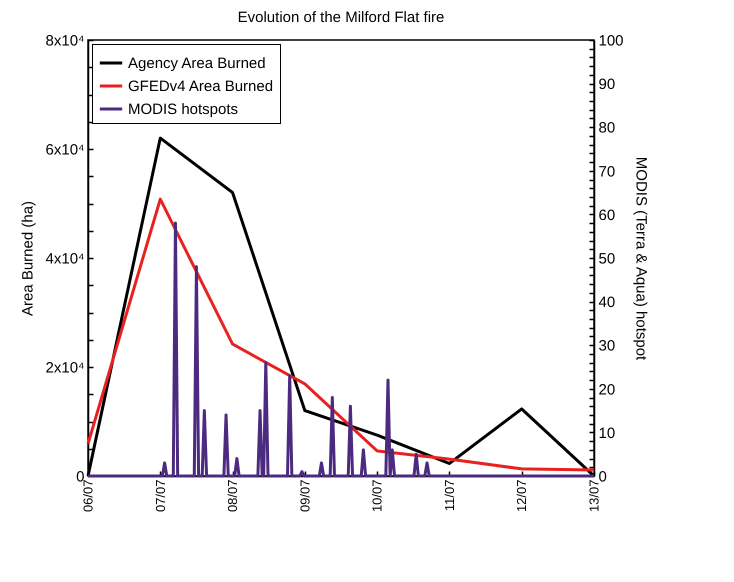  I want to click on y2-axis-title: MODIS (Terra & Aqua) hotspot, so click(641, 259).